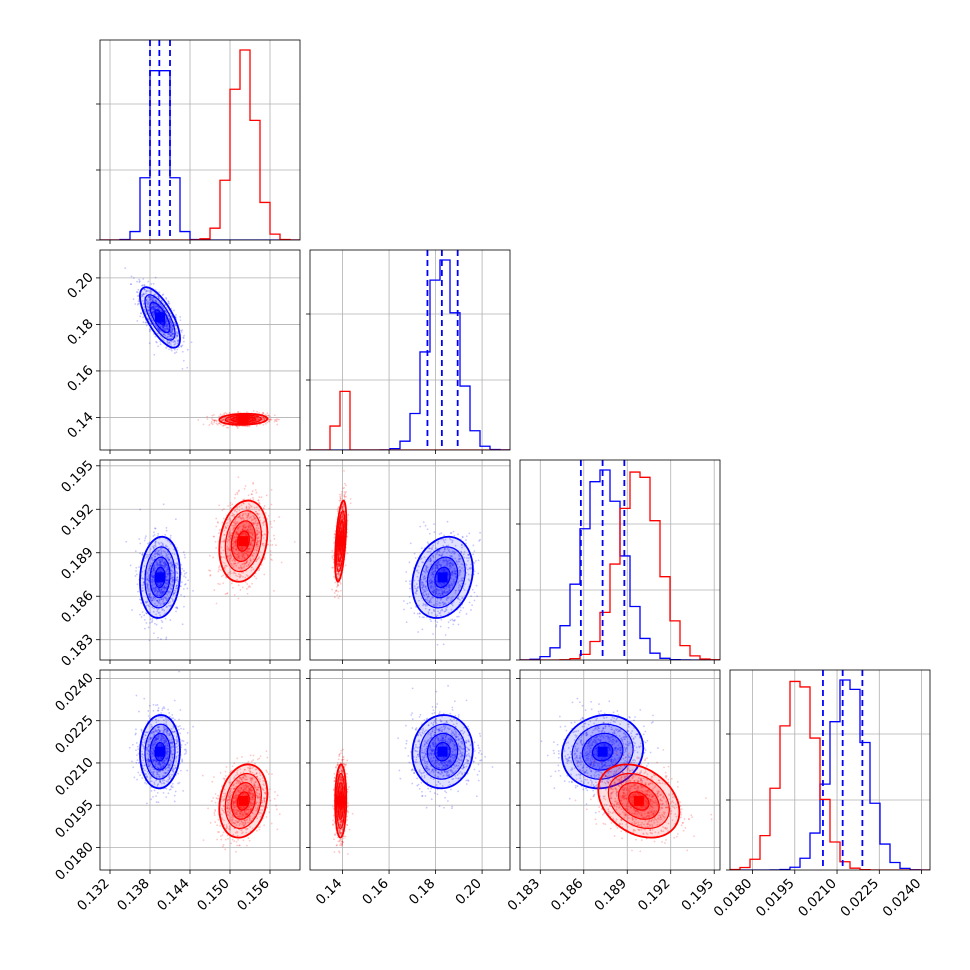  I want to click on peak-marker, so click(160, 577).